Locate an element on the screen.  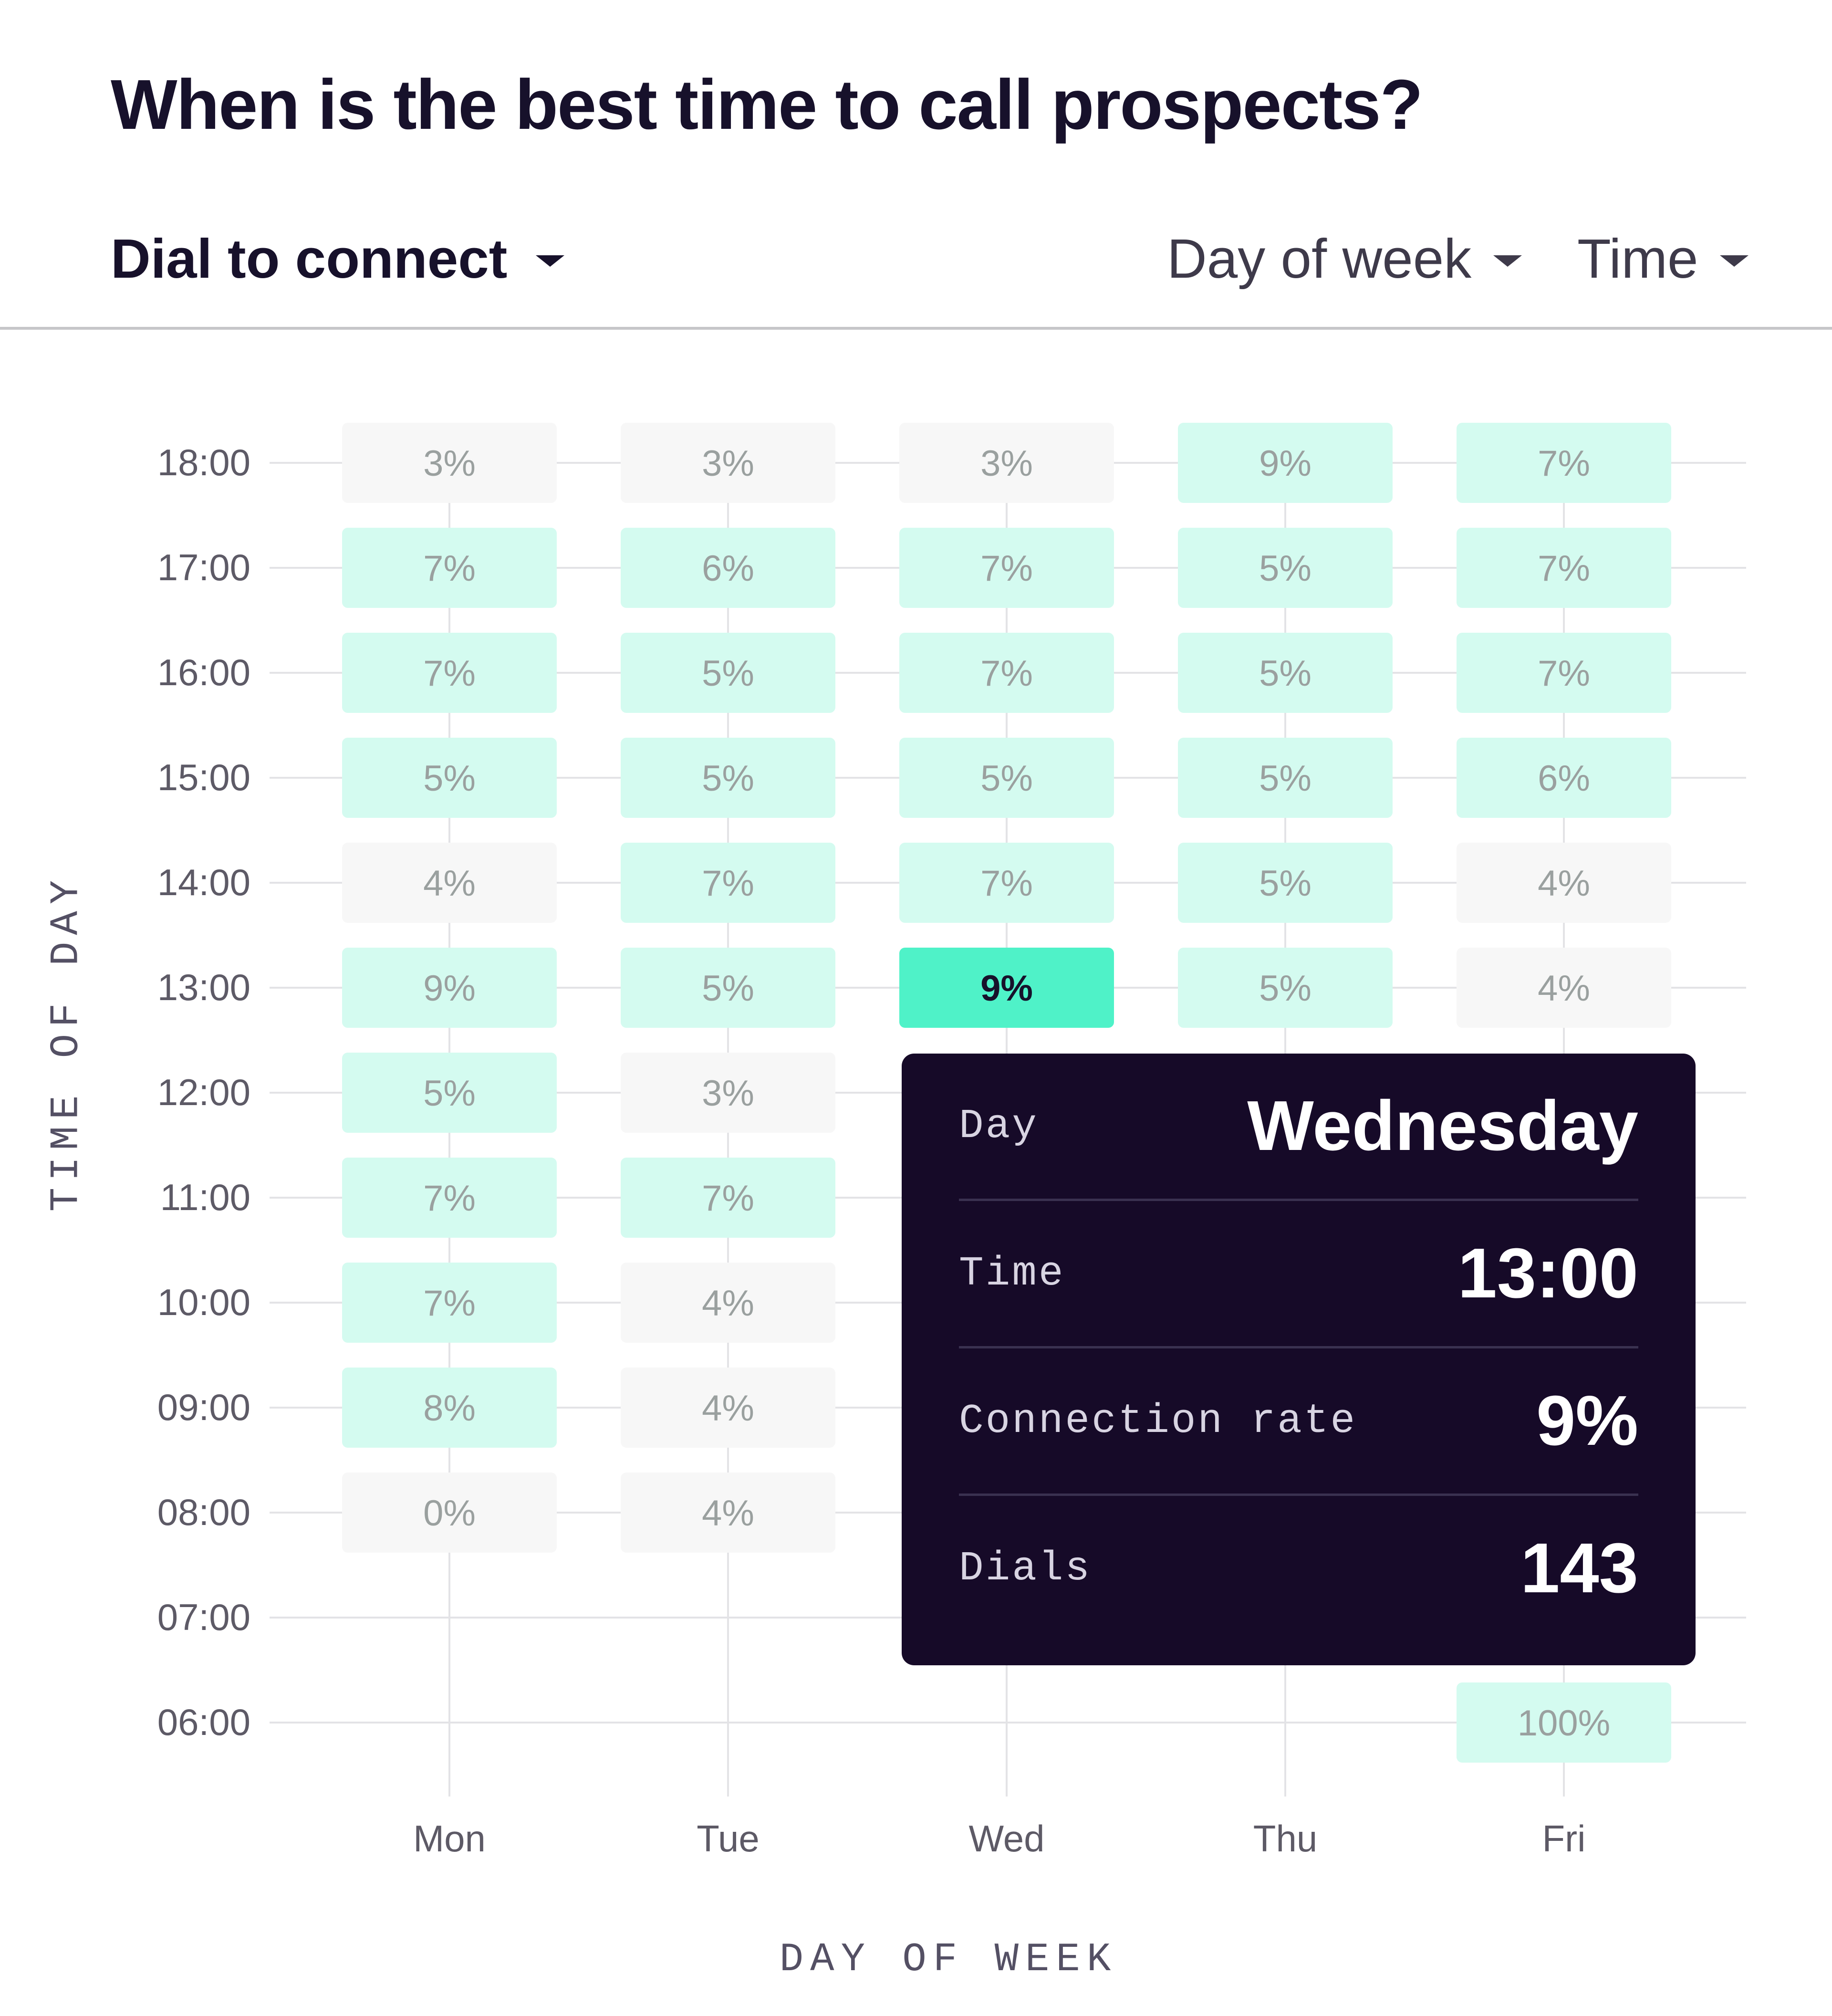
page-title: When is the best time to call prospects? is located at coordinates (767, 104).